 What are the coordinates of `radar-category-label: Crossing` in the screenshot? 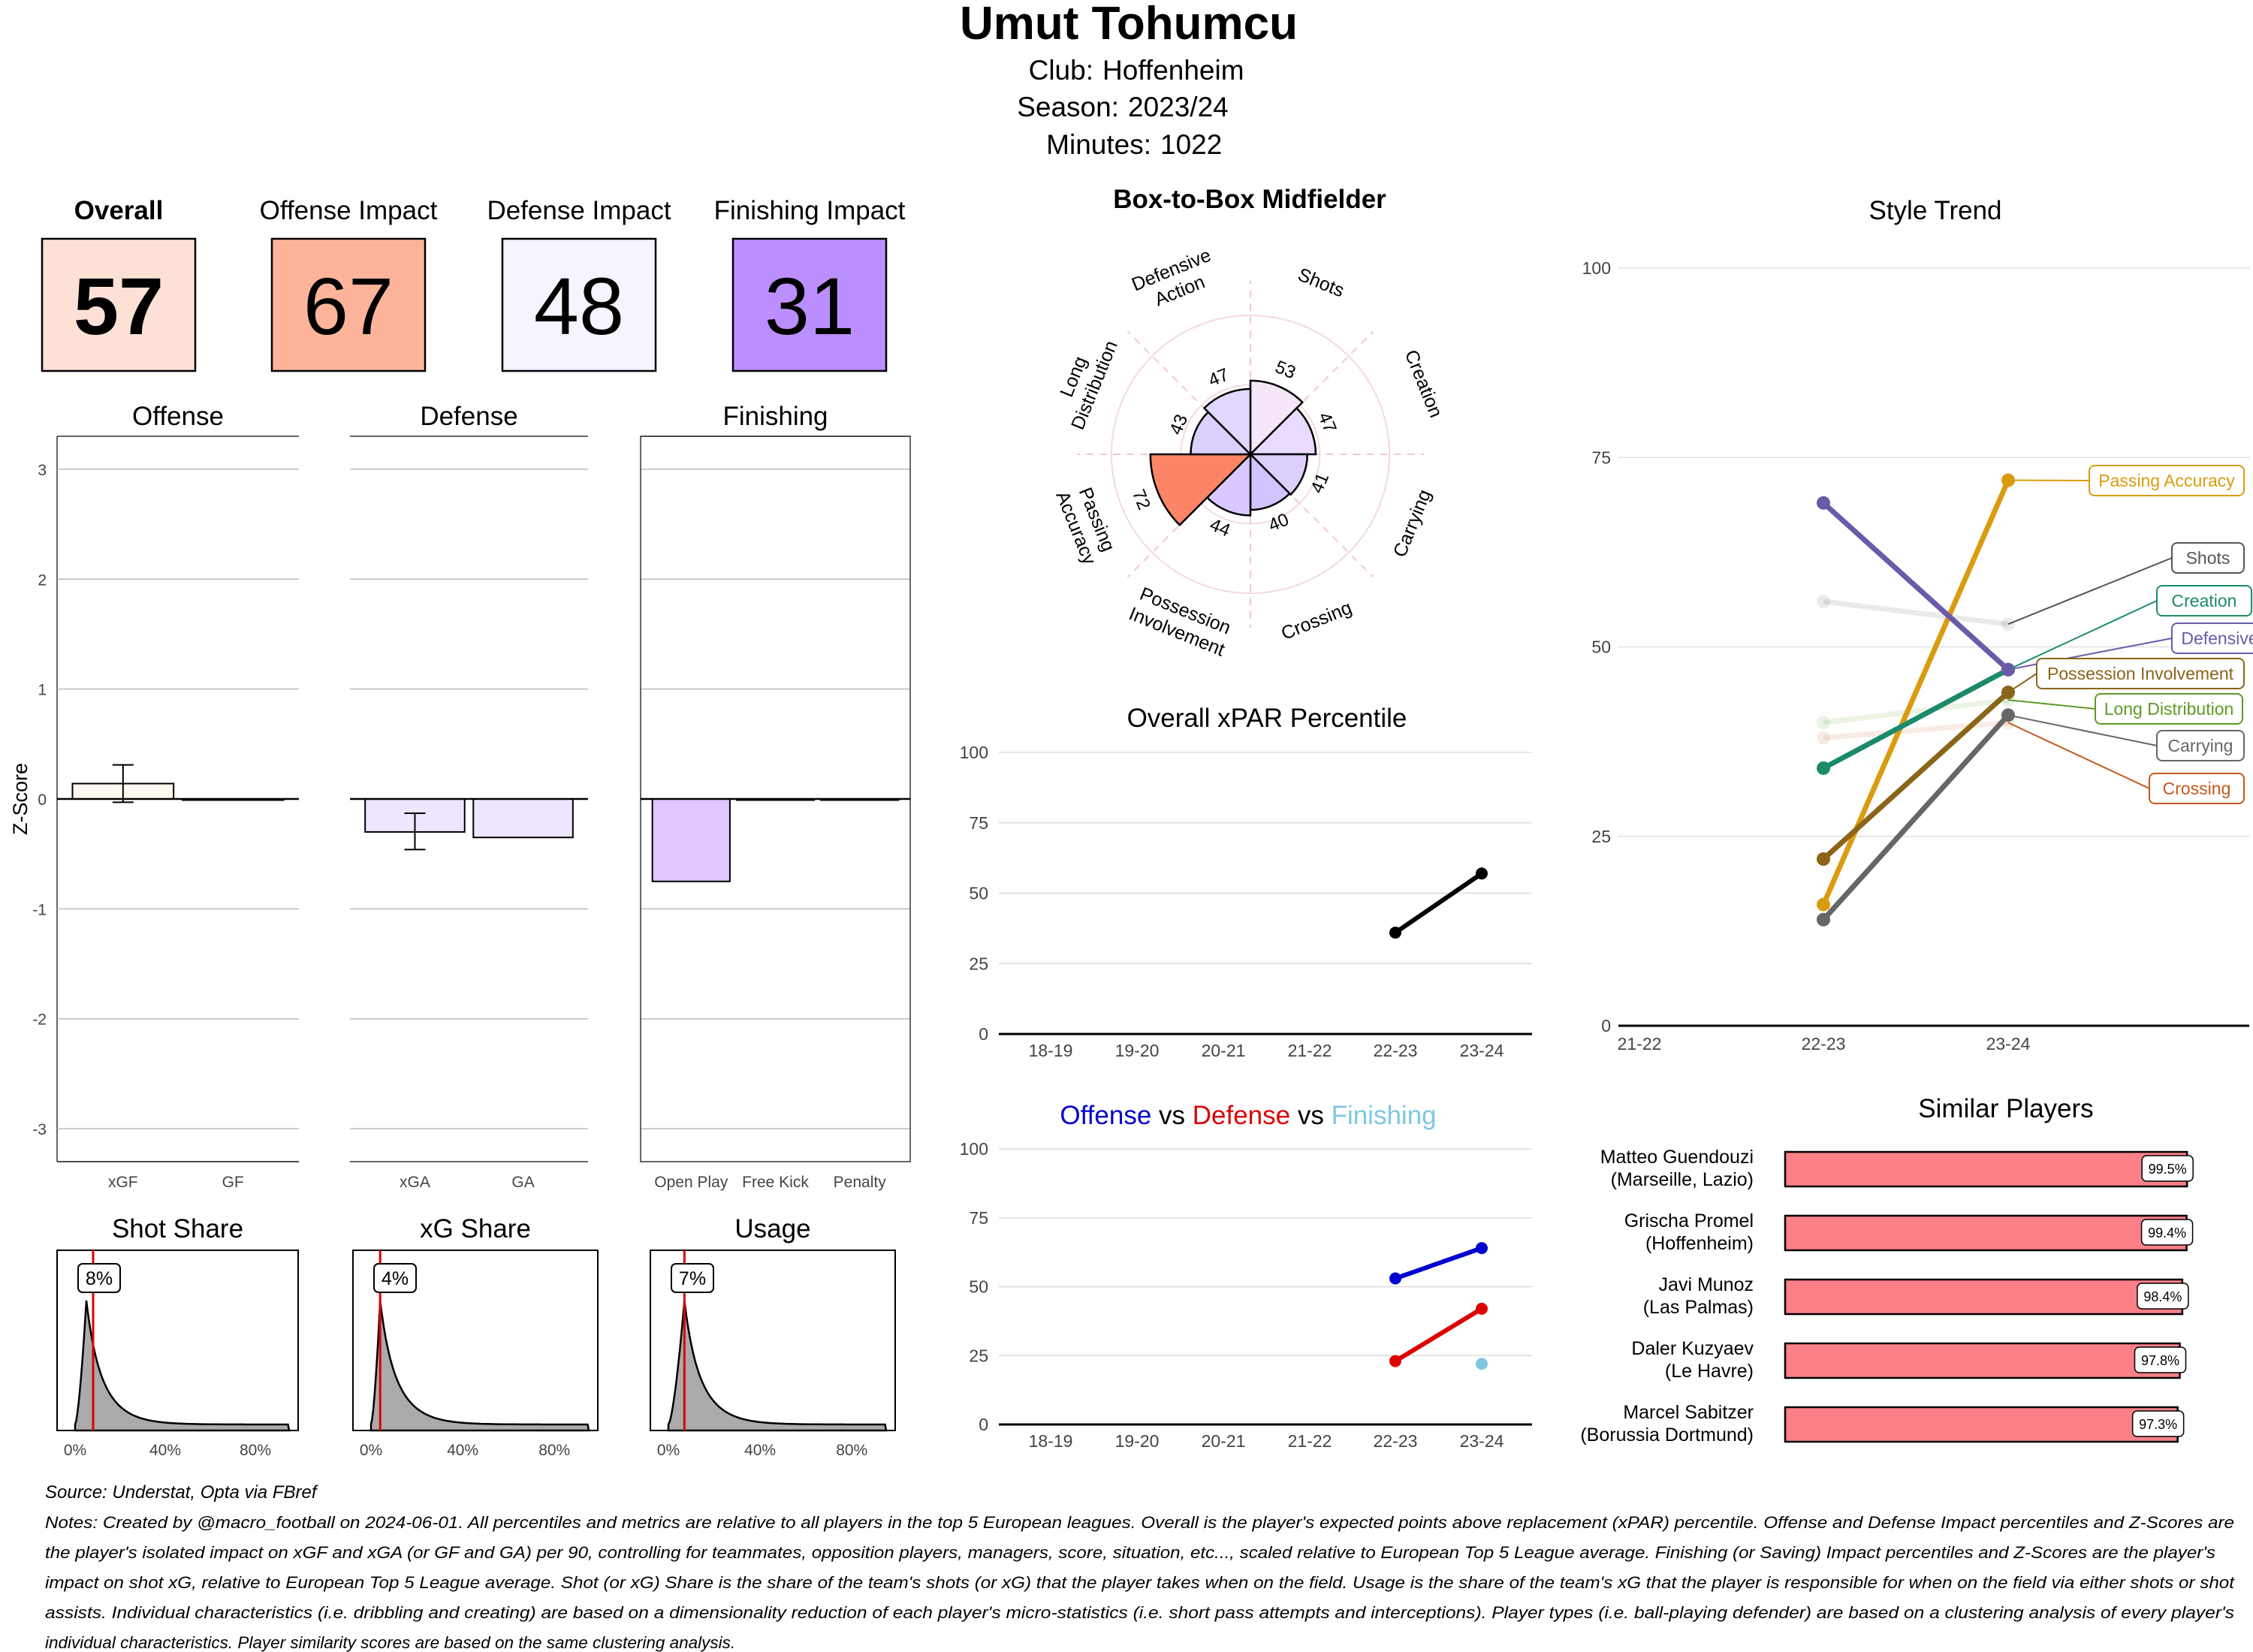 It's located at (1317, 620).